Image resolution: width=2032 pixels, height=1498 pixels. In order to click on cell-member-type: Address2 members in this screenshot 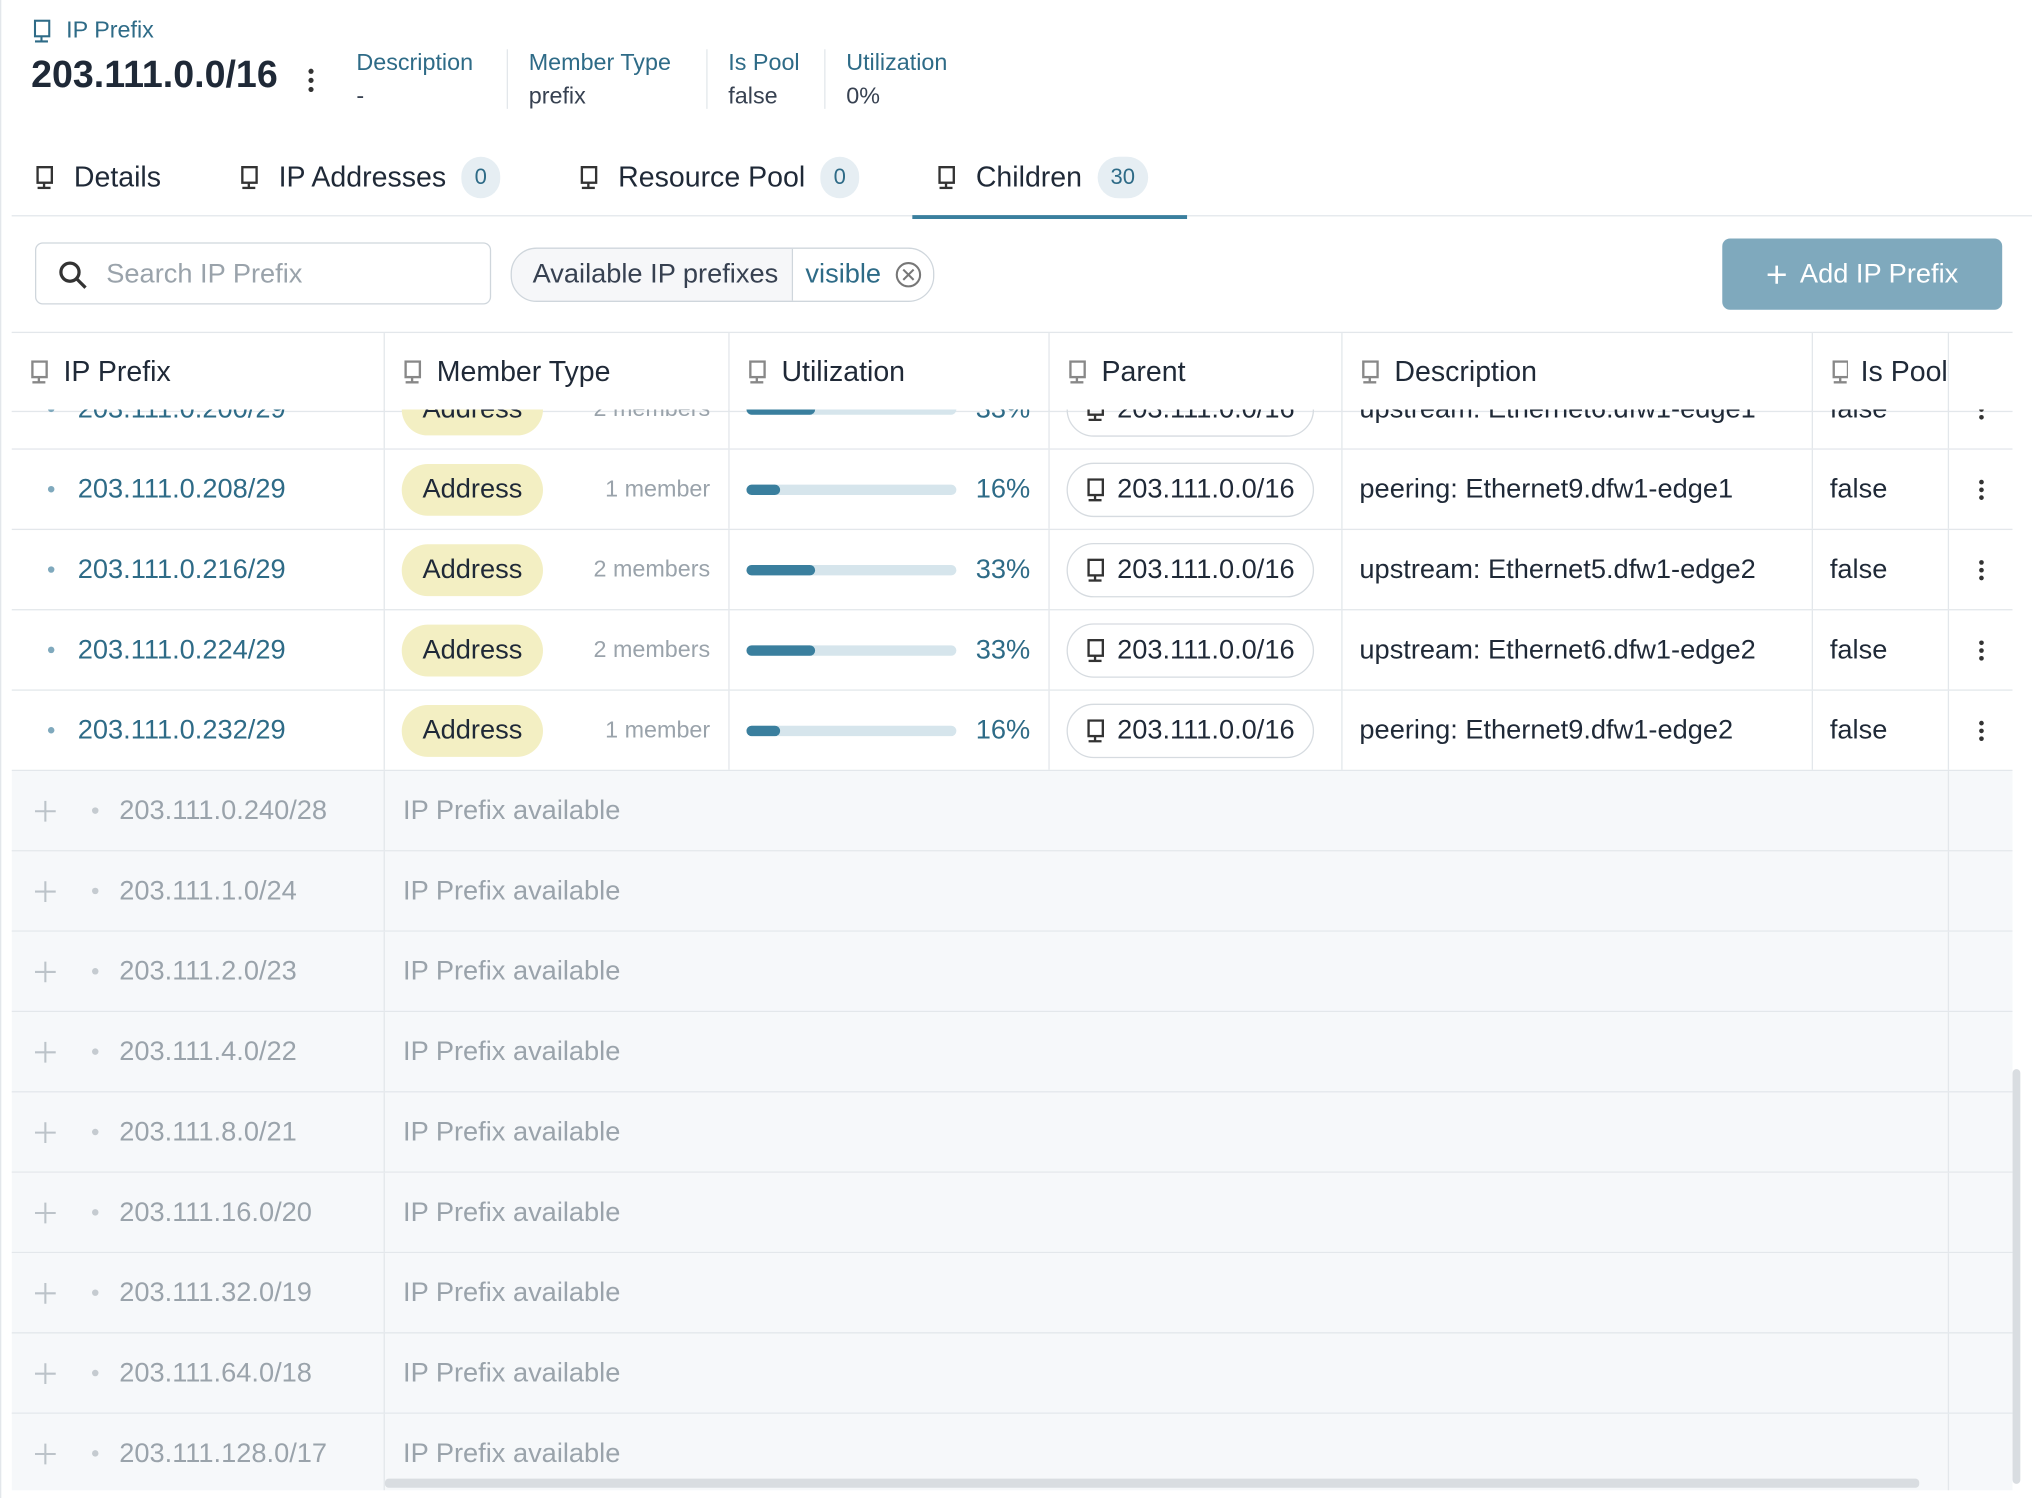, I will do `click(557, 569)`.